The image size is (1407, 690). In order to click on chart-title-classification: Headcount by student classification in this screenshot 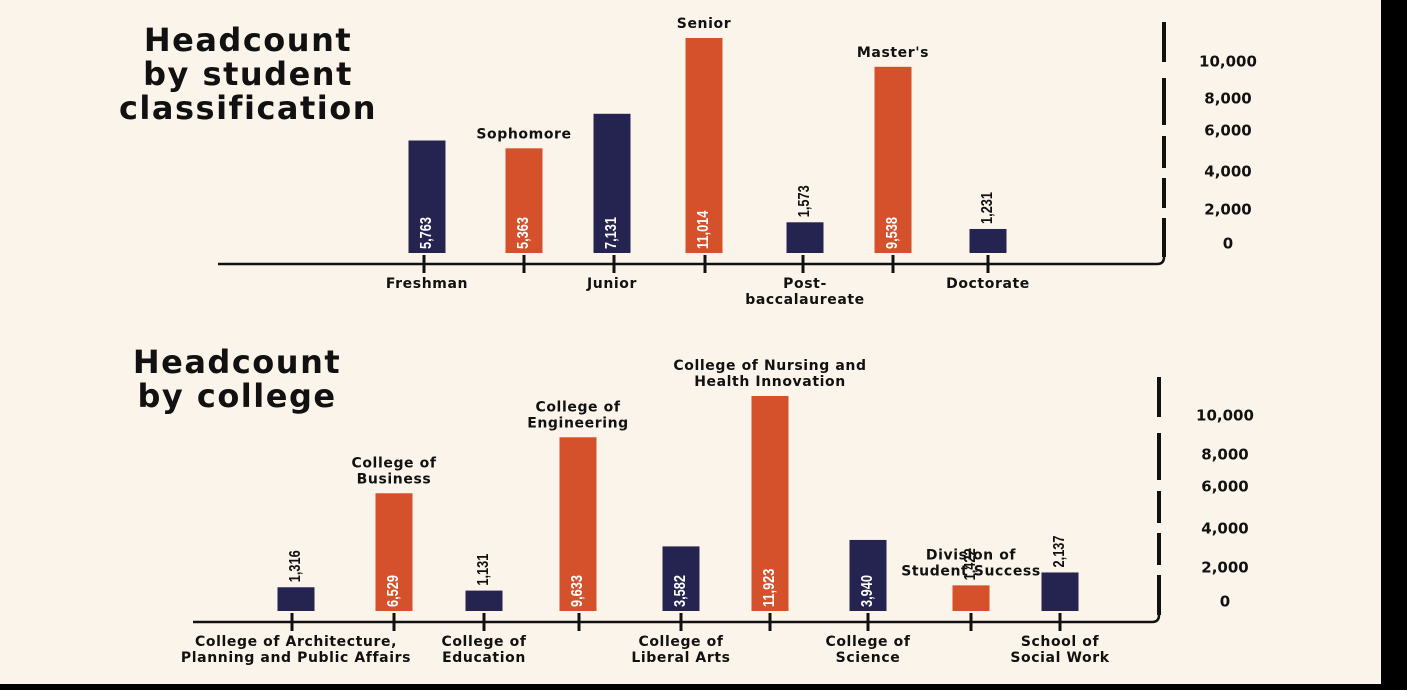, I will do `click(248, 74)`.